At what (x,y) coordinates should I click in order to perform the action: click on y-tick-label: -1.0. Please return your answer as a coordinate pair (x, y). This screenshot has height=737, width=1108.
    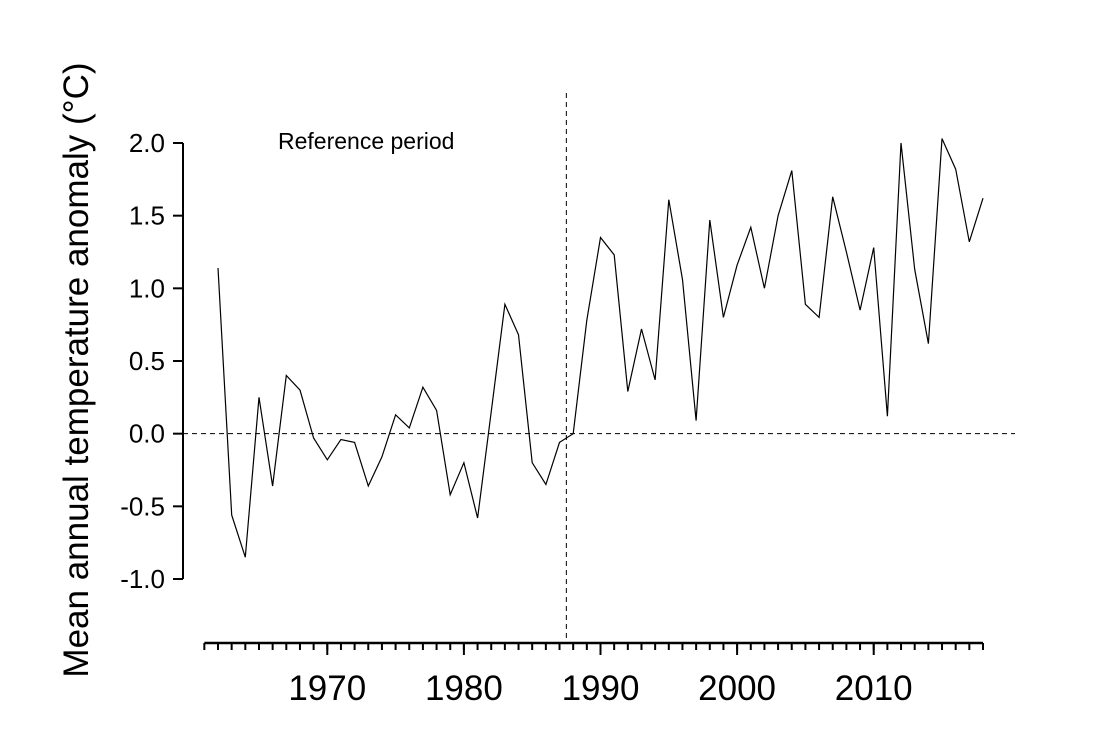
    Looking at the image, I should click on (142, 579).